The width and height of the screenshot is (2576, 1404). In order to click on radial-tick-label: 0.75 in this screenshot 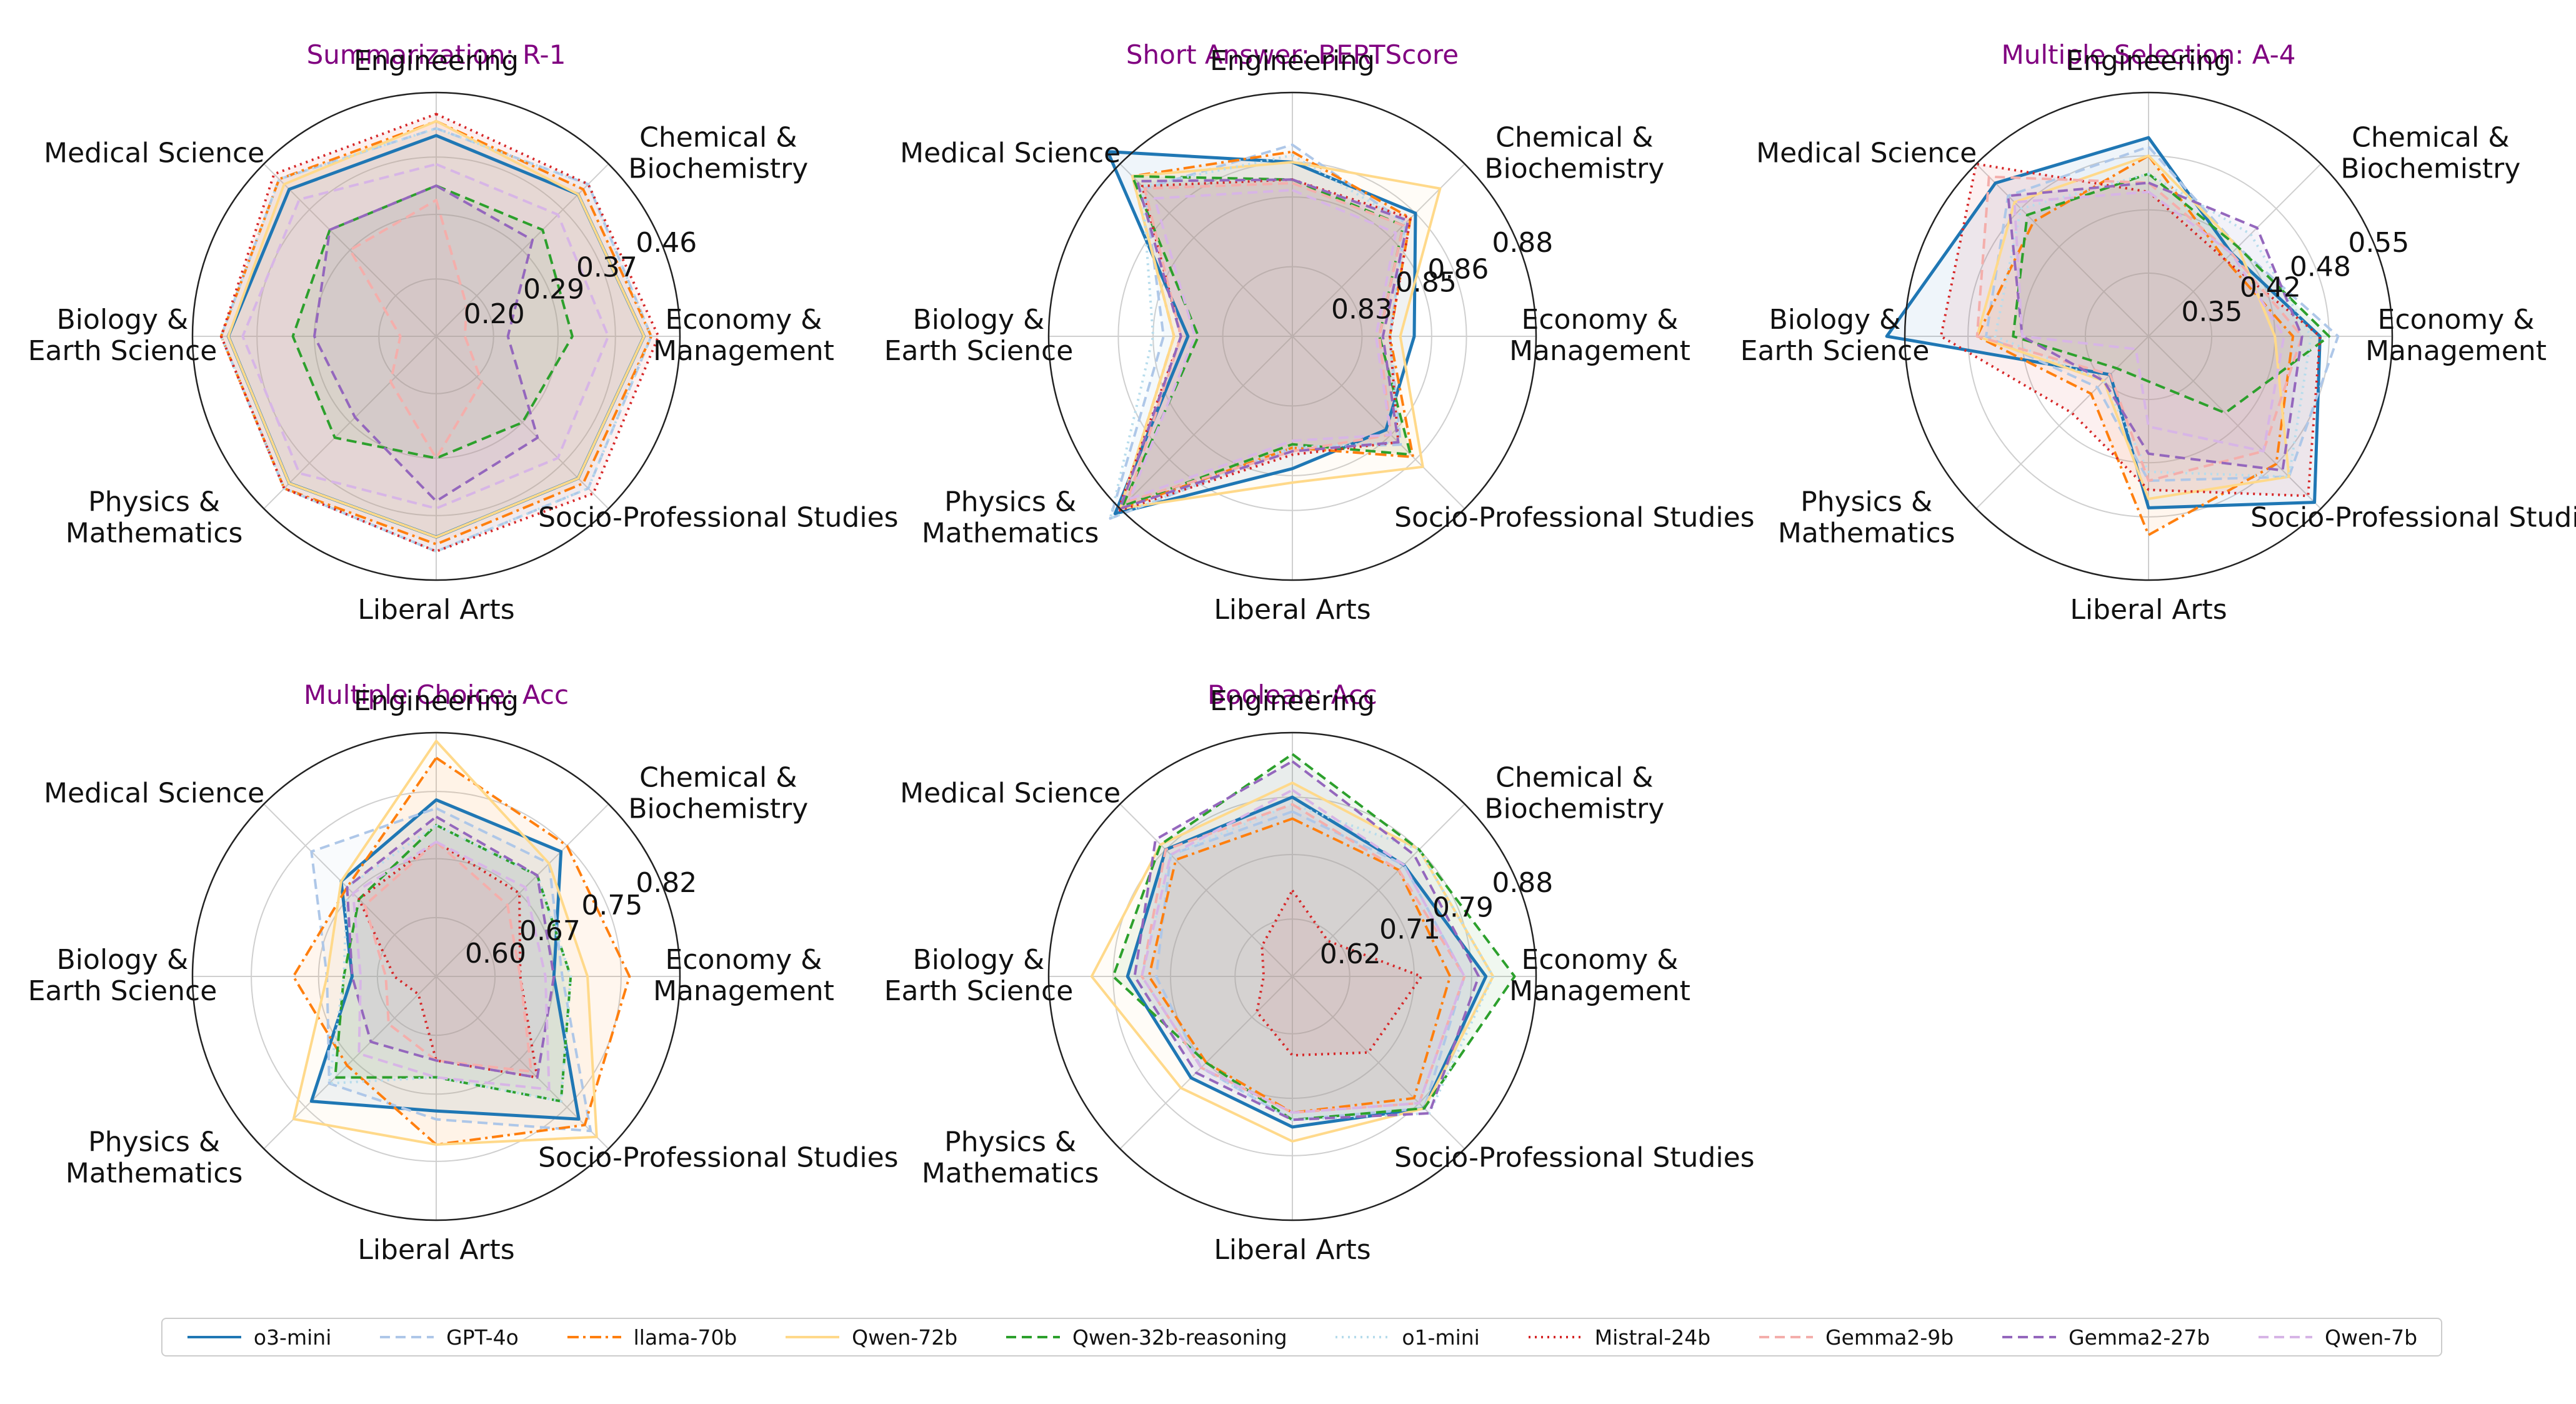, I will do `click(611, 905)`.